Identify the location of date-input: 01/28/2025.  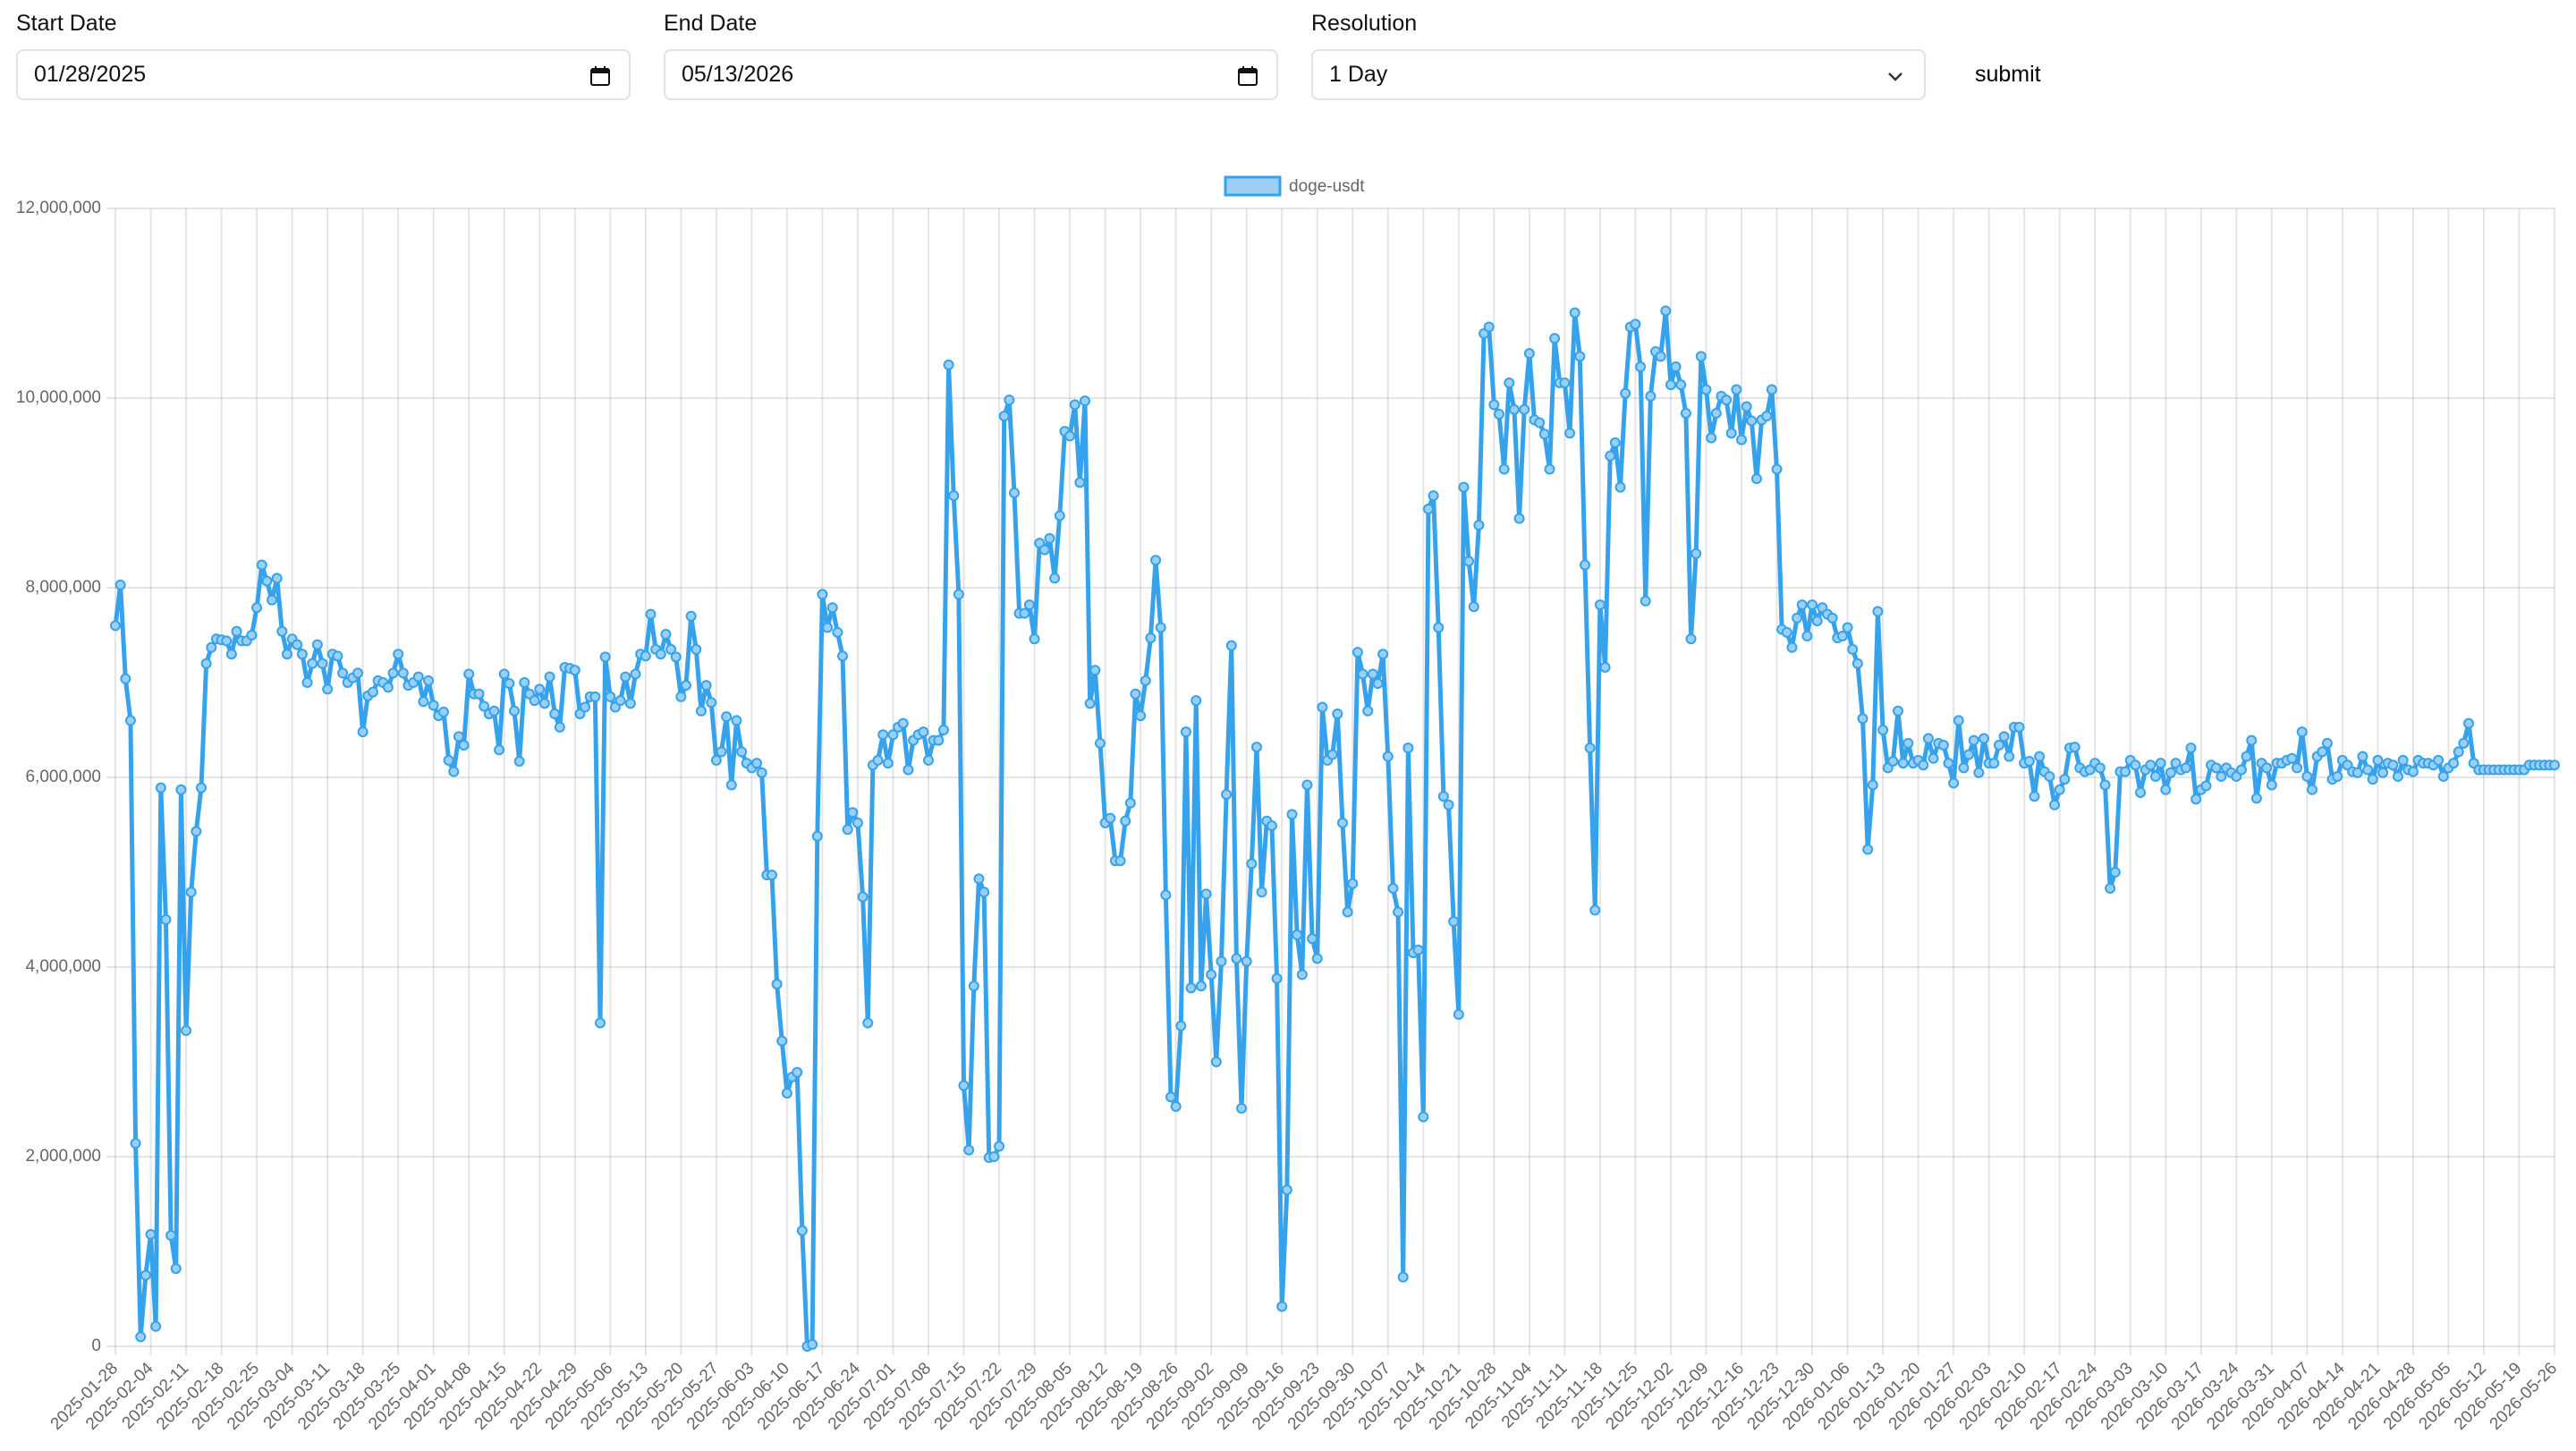
(323, 74).